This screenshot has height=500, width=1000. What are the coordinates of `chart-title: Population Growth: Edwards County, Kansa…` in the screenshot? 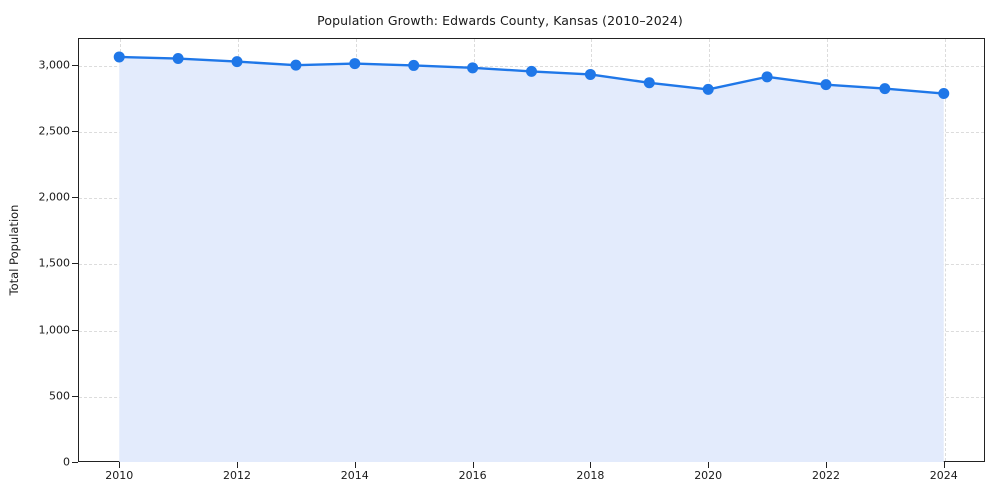 It's located at (500, 20).